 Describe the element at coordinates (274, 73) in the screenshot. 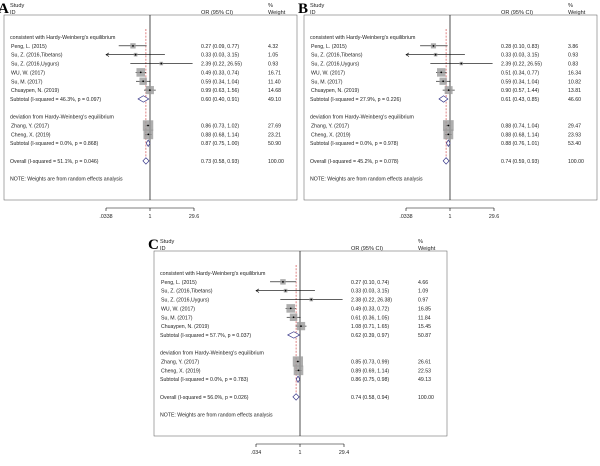

I see `study-weight: 16.71` at that location.